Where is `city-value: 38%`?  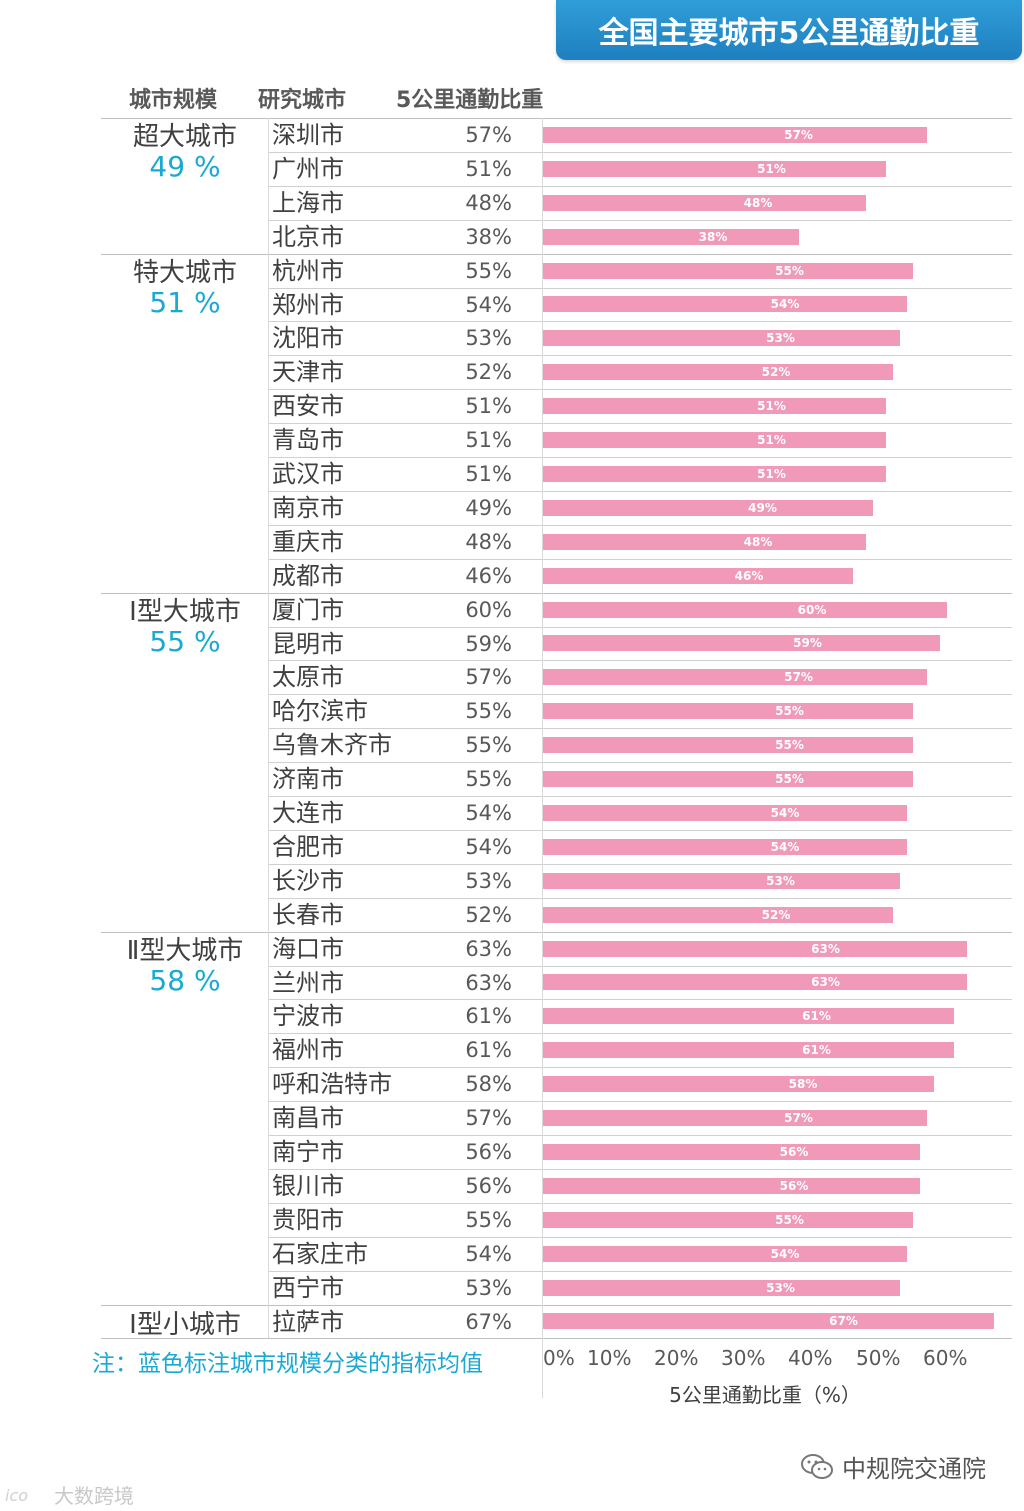
city-value: 38% is located at coordinates (488, 236).